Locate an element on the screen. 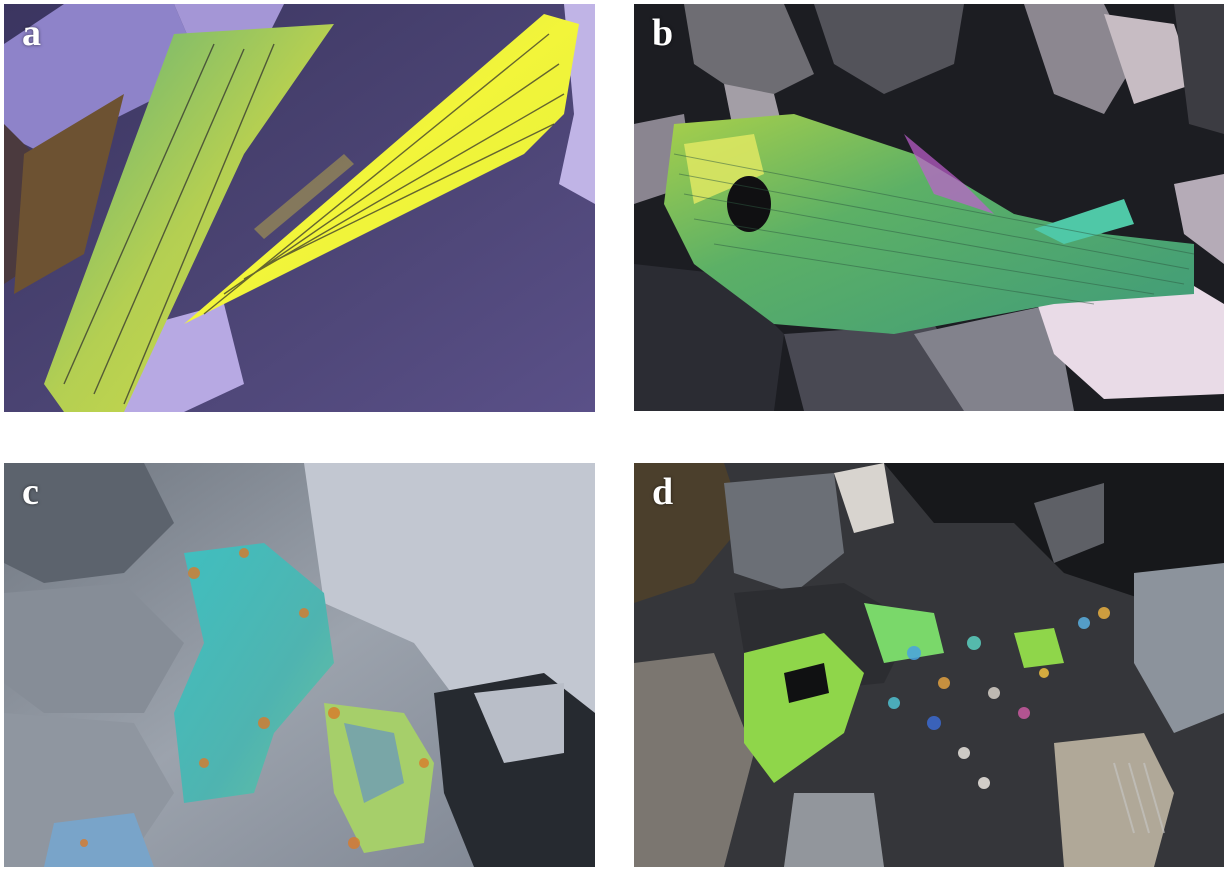  panel-label-a: a is located at coordinates (31, 33).